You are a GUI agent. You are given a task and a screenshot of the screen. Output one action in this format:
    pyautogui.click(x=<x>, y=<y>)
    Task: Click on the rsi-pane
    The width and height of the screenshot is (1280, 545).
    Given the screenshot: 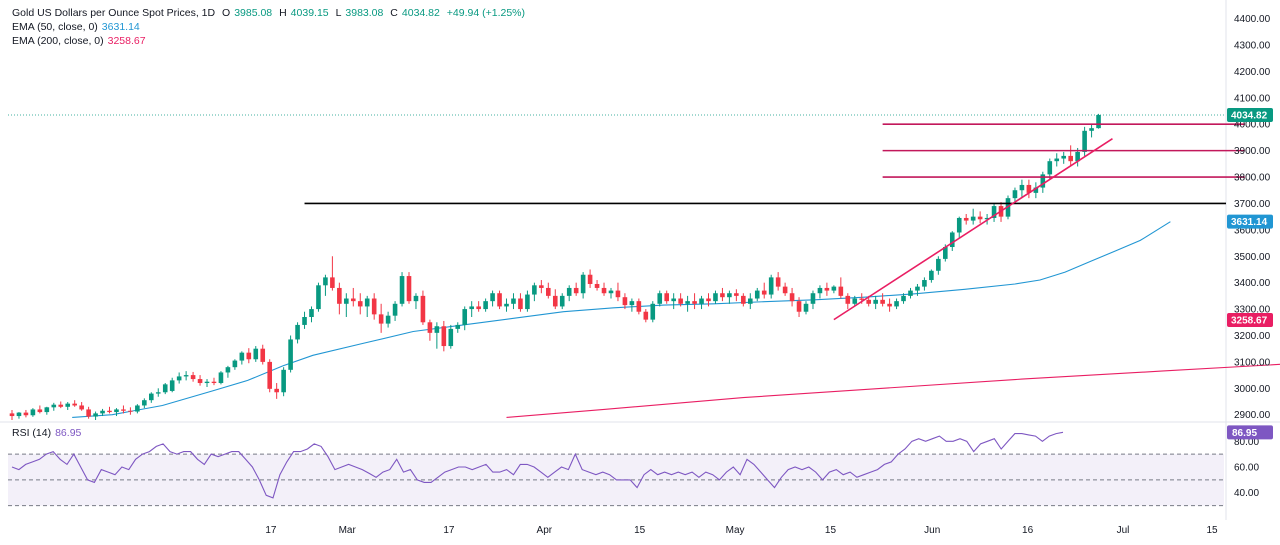 What is the action you would take?
    pyautogui.click(x=616, y=469)
    